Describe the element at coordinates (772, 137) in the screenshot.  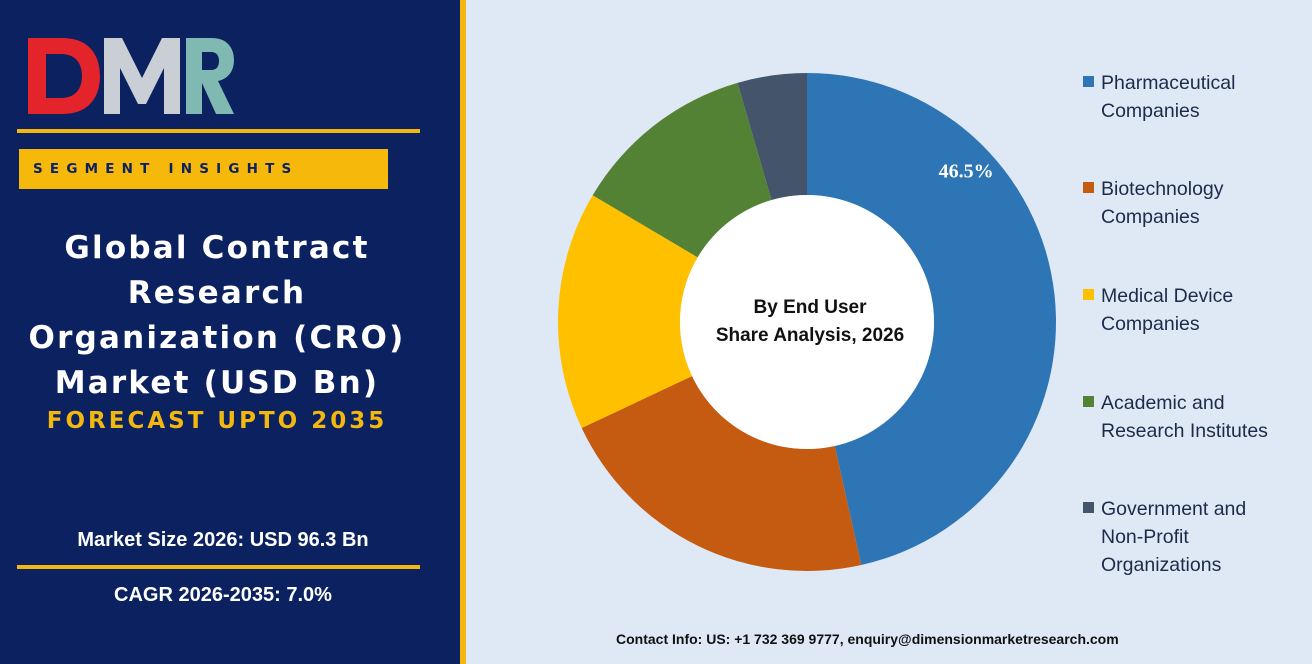
I see `donut-slice-government-and-non-profit-organizations` at that location.